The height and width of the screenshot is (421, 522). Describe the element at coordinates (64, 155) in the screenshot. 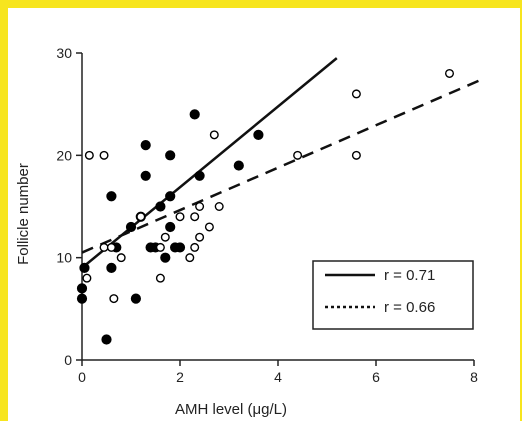

I see `y-tick-label: 20` at that location.